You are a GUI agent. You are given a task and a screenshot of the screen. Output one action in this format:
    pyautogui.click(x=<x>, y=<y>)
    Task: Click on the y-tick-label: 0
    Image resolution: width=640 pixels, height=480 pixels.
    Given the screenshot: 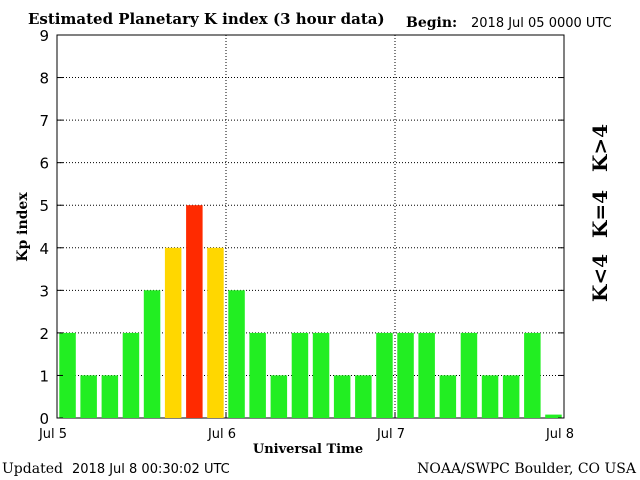 What is the action you would take?
    pyautogui.click(x=44, y=419)
    